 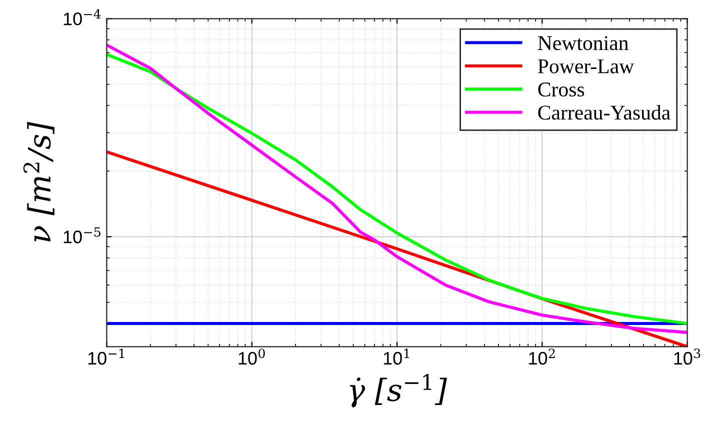 I want to click on x-tick-label: 10$^{2}$, so click(x=542, y=356).